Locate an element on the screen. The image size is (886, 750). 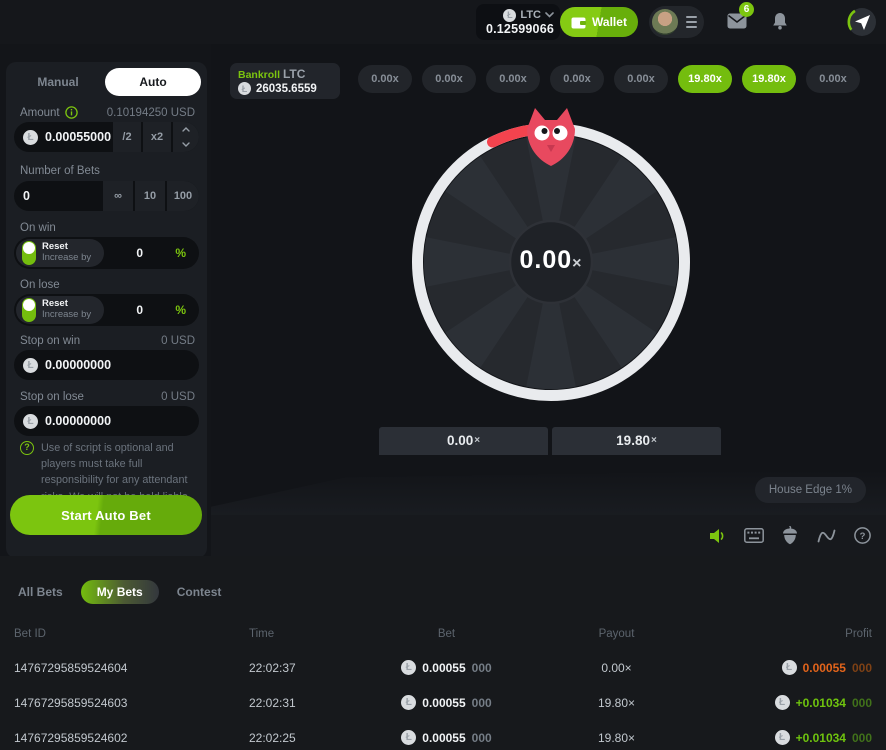
help-button: ? is located at coordinates (862, 536).